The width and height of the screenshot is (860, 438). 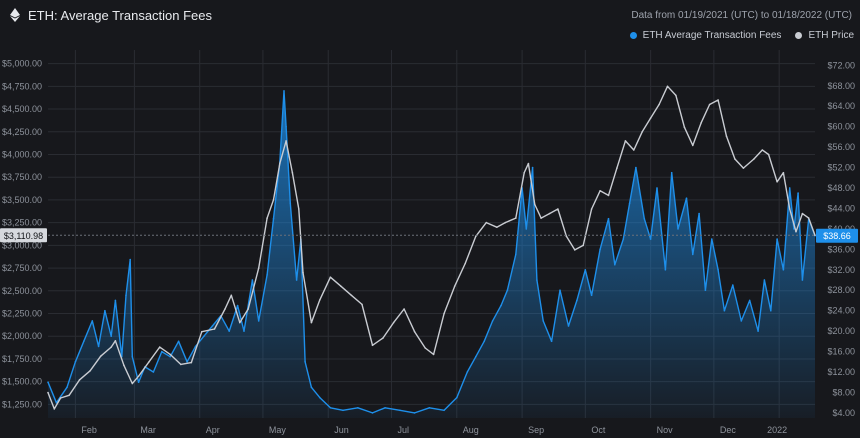 I want to click on legend-item-fees: ETH Average Transaction Fees, so click(x=705, y=35).